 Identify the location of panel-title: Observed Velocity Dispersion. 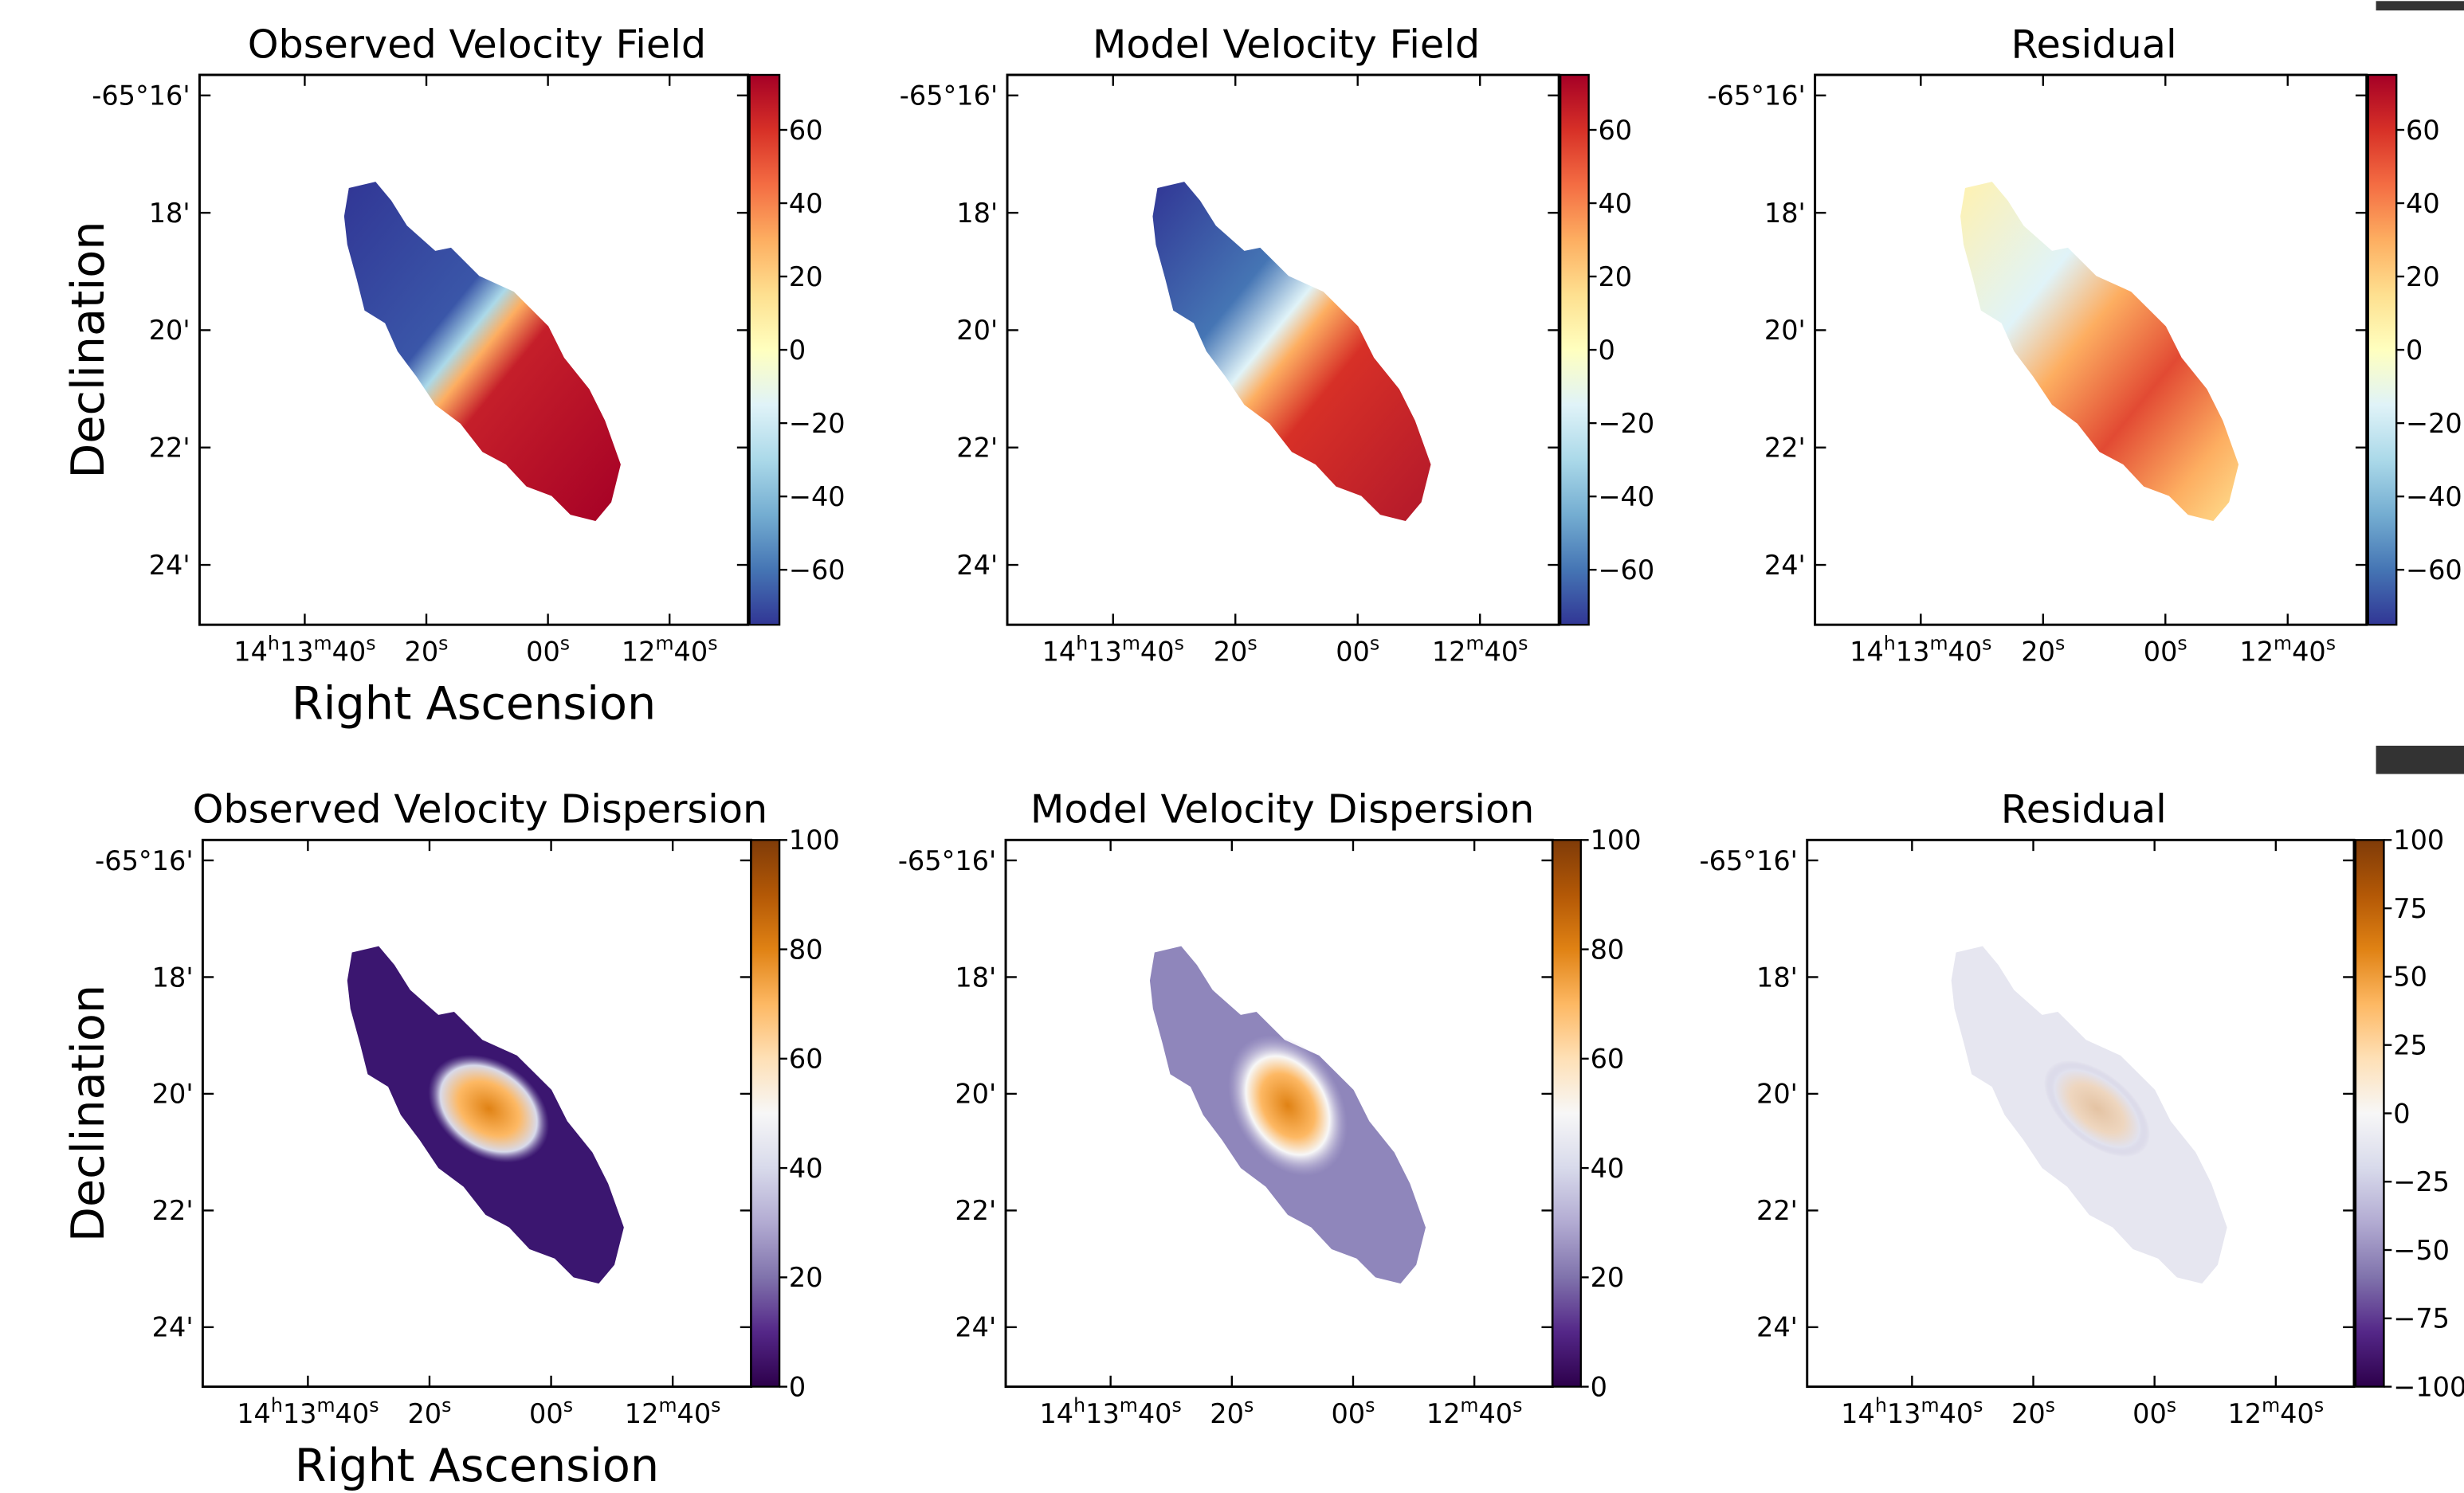
(480, 810).